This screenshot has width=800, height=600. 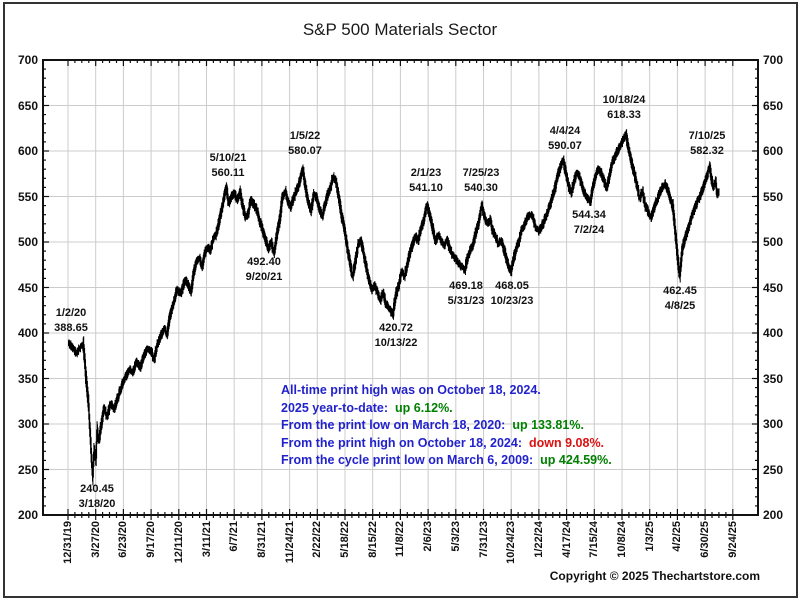 What do you see at coordinates (151, 539) in the screenshot?
I see `x-tick-label: 9/17/20` at bounding box center [151, 539].